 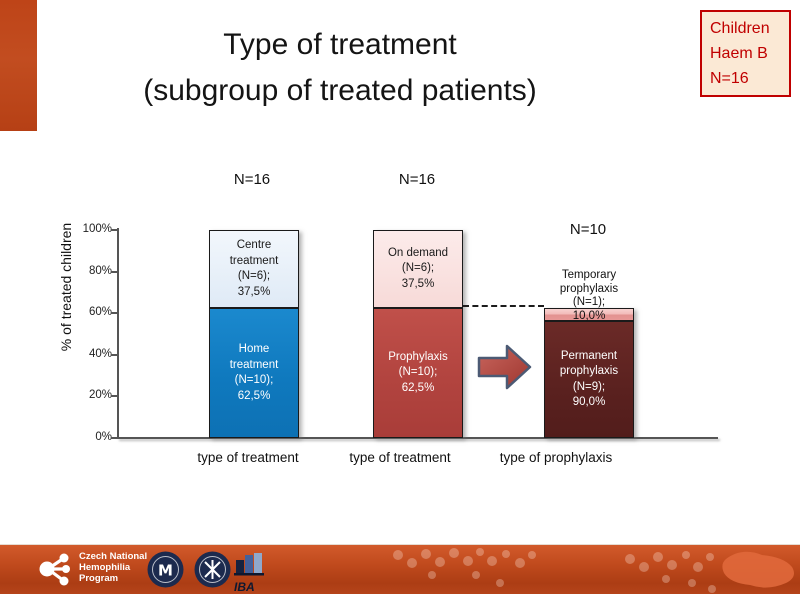 I want to click on segment-temporary-prophylaxis, so click(x=589, y=314).